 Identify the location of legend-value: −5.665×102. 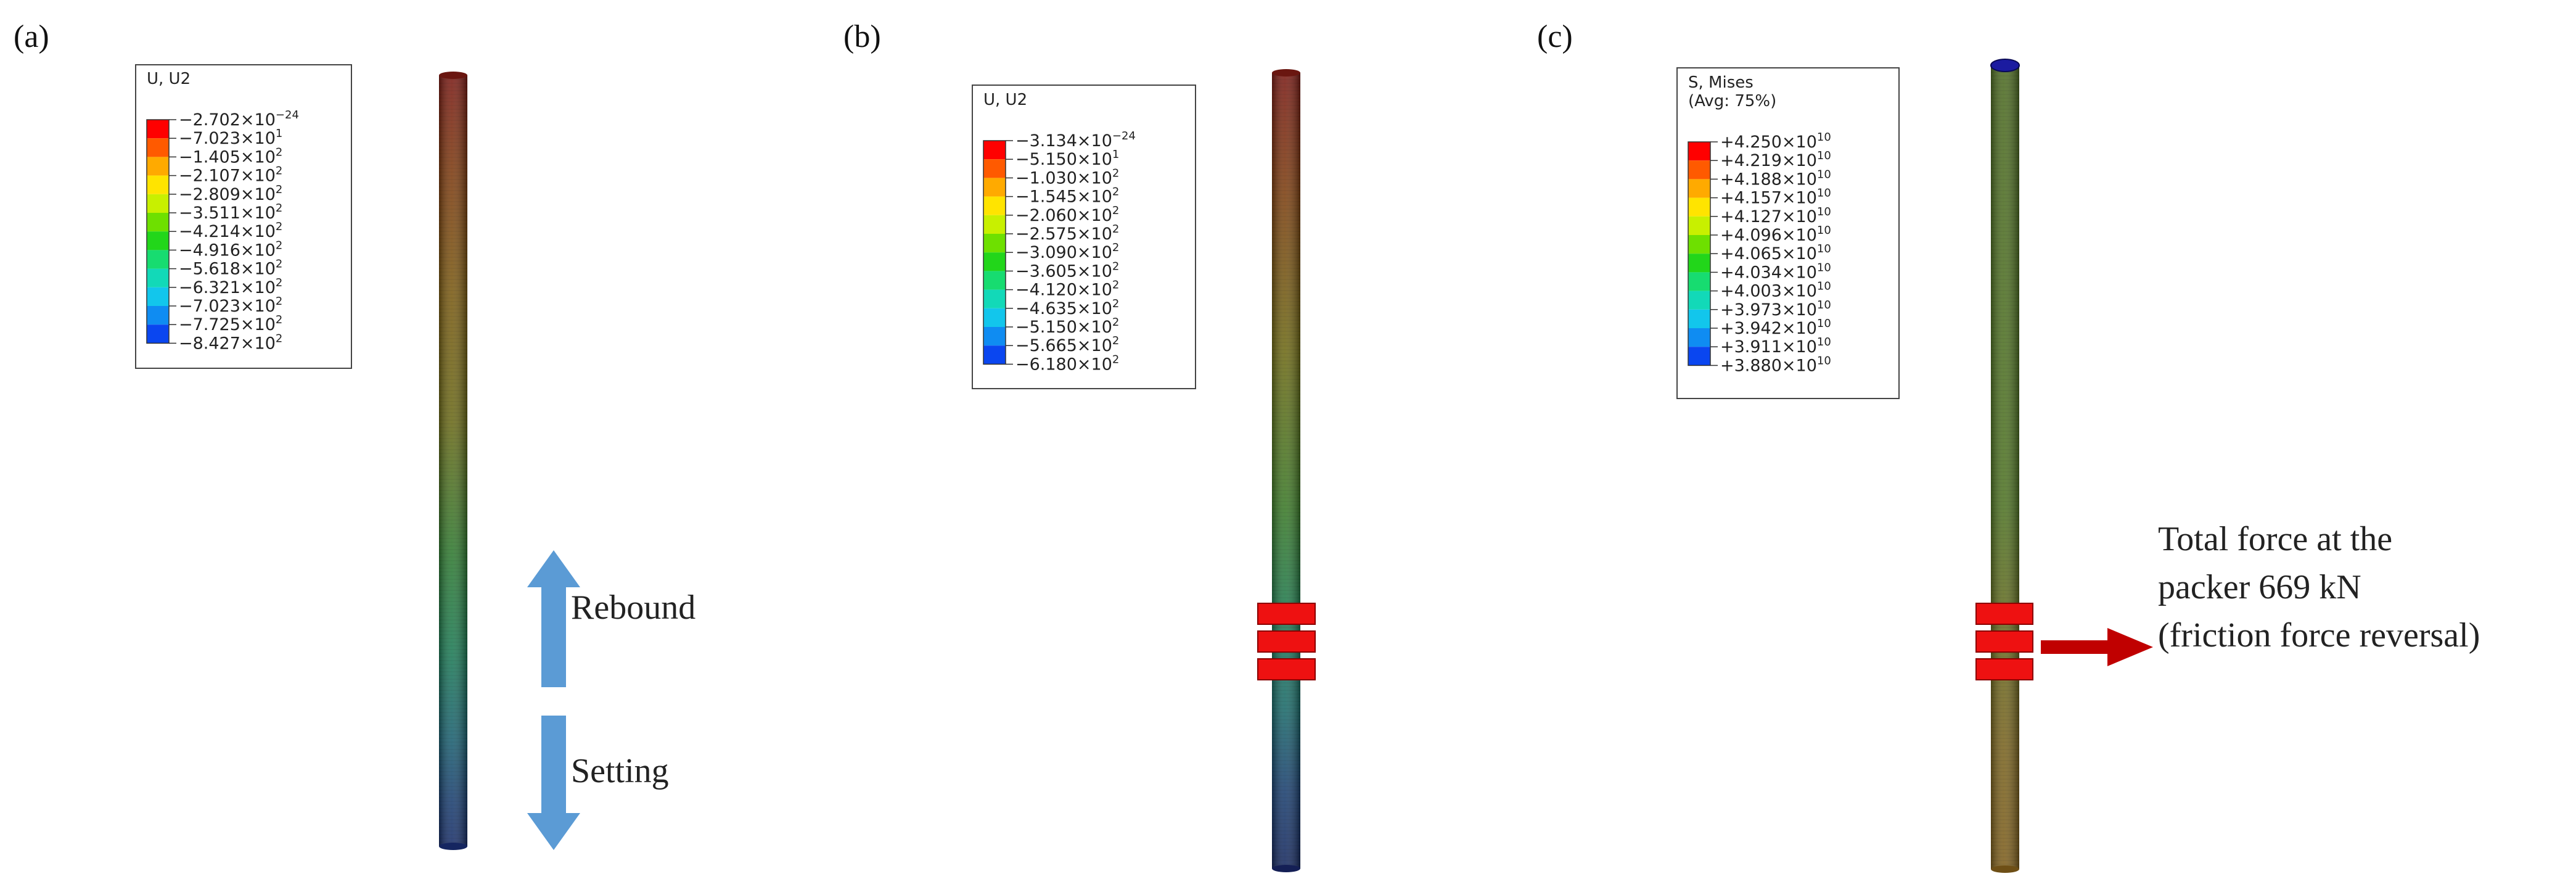
(1067, 344).